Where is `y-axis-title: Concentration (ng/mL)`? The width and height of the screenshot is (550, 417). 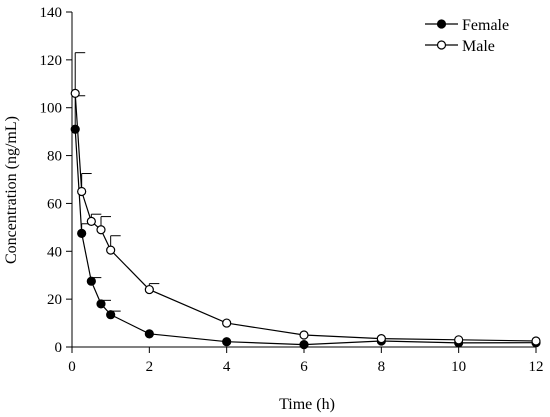 y-axis-title: Concentration (ng/mL) is located at coordinates (11, 190).